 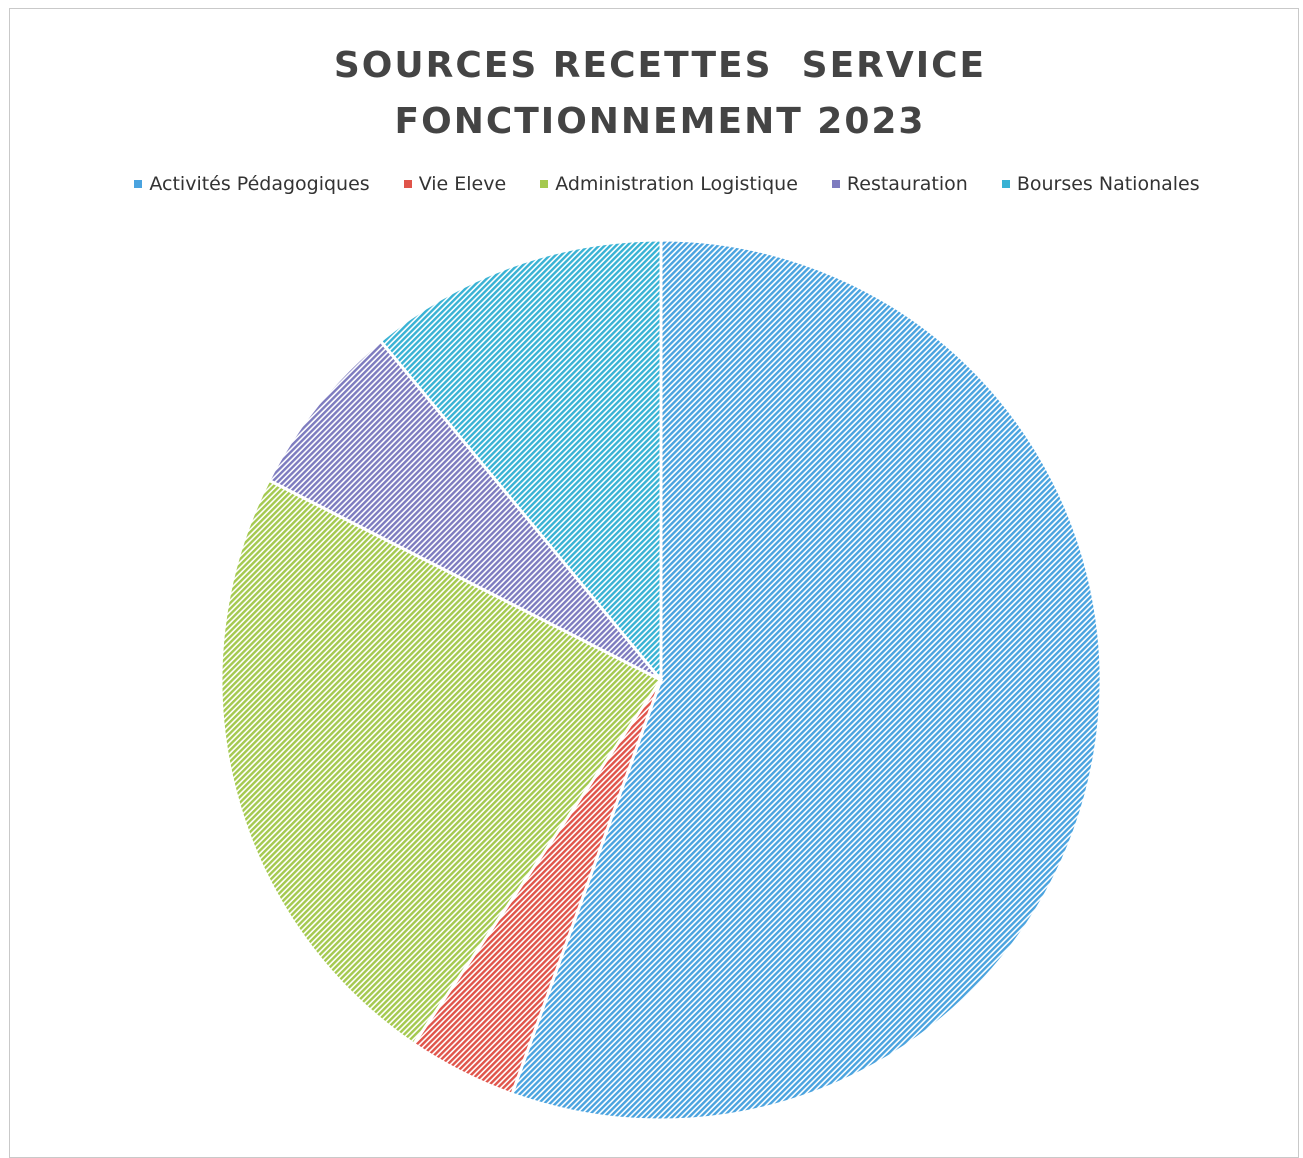 I want to click on legend-item: Administration Logistique, so click(x=669, y=184).